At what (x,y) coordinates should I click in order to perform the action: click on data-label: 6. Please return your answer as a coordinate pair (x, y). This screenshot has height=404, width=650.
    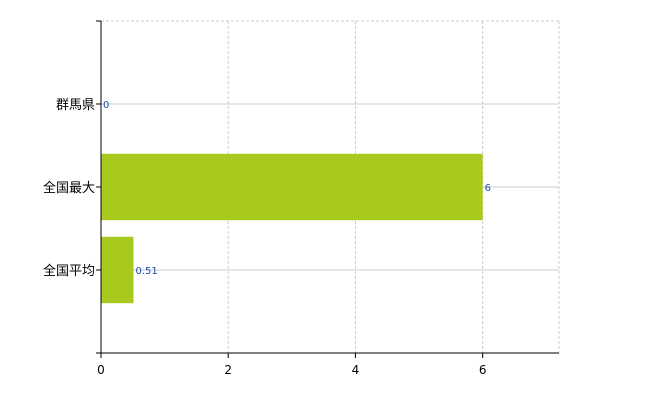
    Looking at the image, I should click on (488, 188).